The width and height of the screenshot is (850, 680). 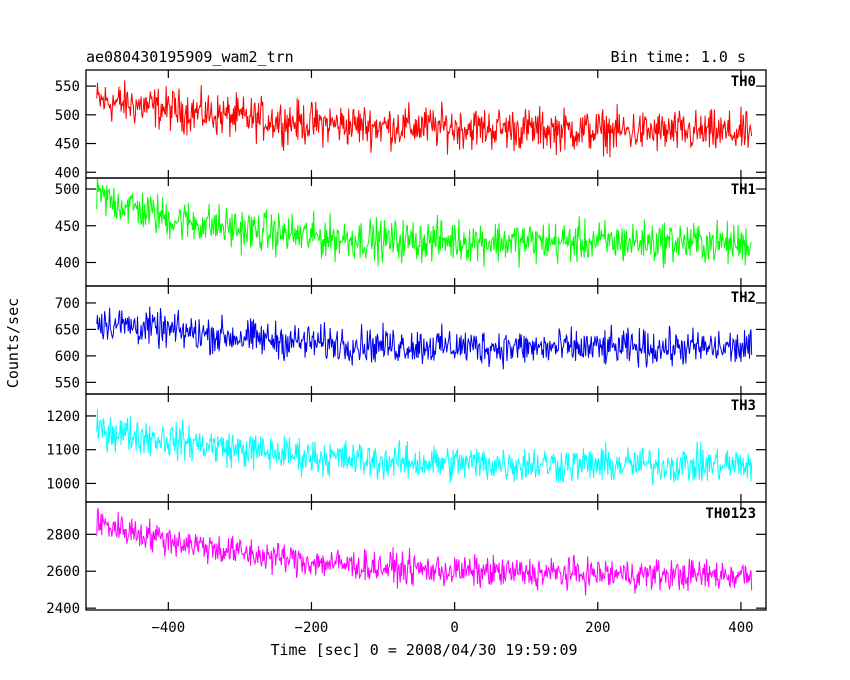 What do you see at coordinates (730, 514) in the screenshot?
I see `panel-label-th0123: TH0123` at bounding box center [730, 514].